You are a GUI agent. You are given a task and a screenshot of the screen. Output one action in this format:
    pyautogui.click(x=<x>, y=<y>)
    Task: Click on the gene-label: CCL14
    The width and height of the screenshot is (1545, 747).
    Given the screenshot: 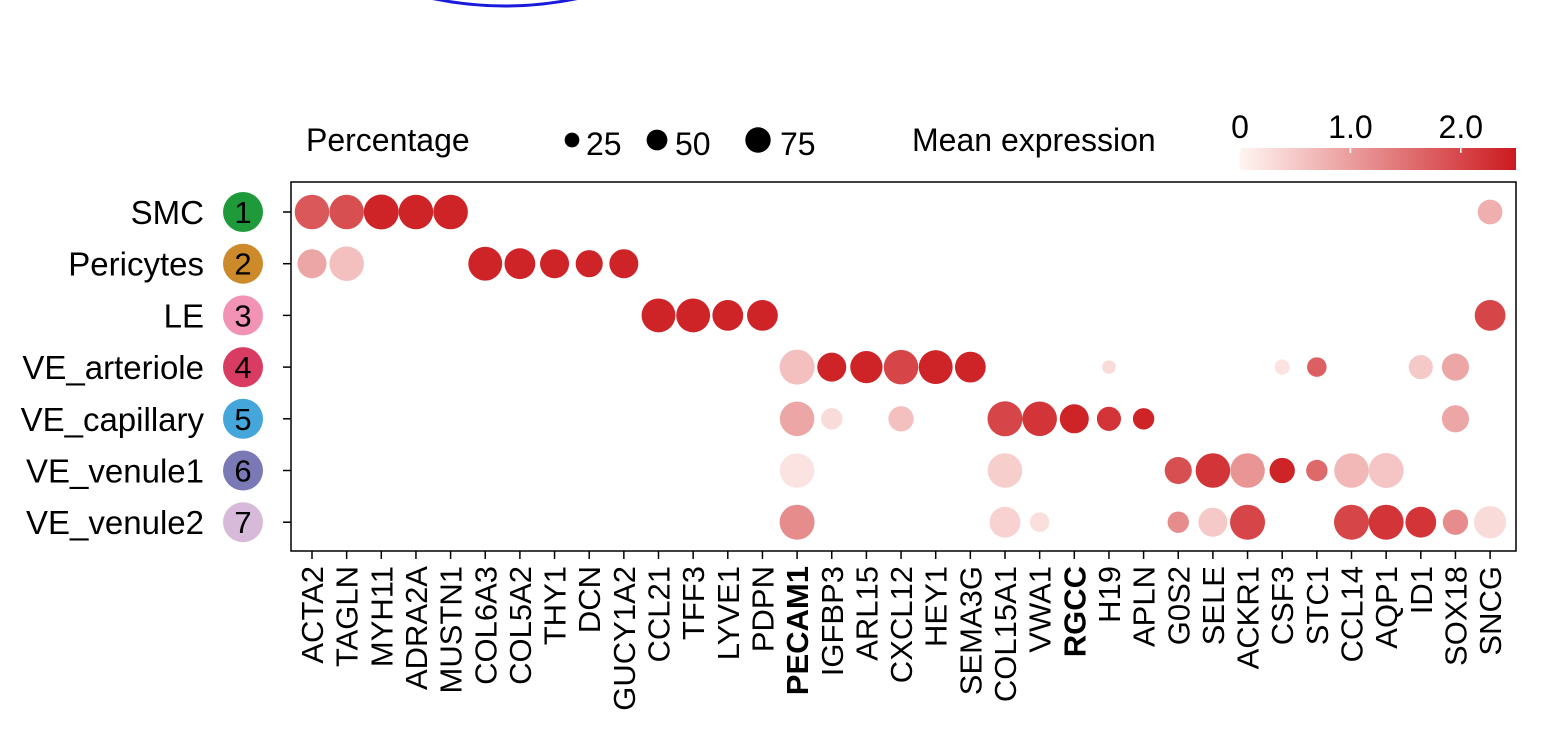 What is the action you would take?
    pyautogui.click(x=1352, y=614)
    